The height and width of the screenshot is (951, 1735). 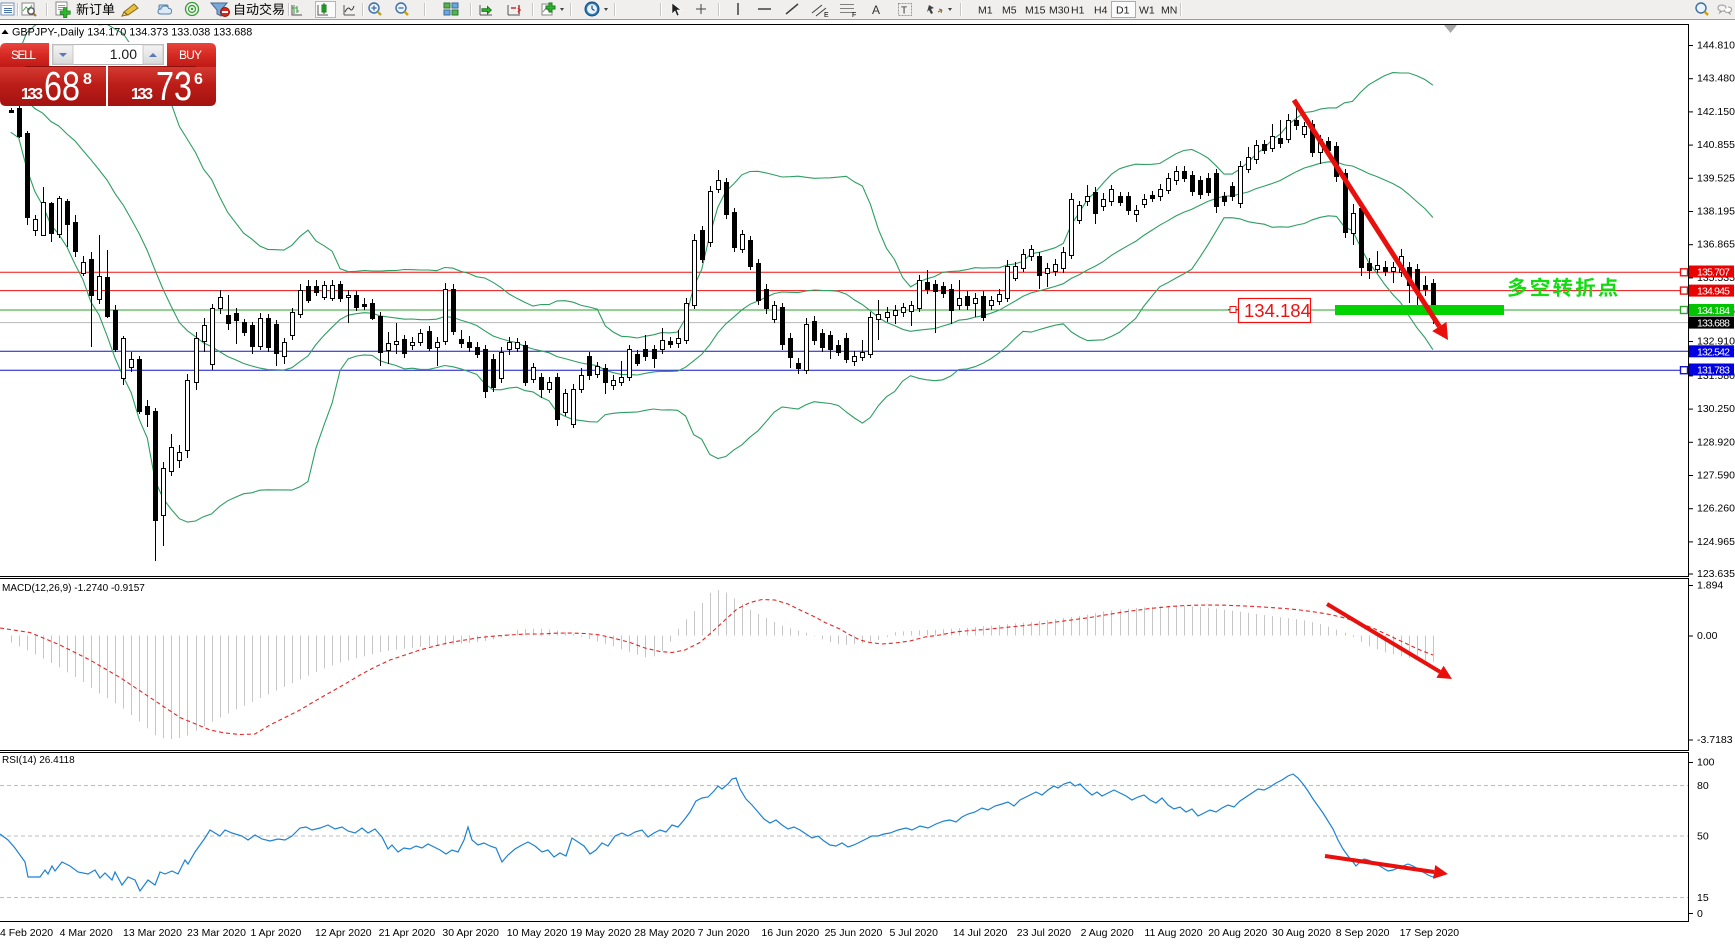 What do you see at coordinates (86, 933) in the screenshot?
I see `svg-text: 4 Mar 2020` at bounding box center [86, 933].